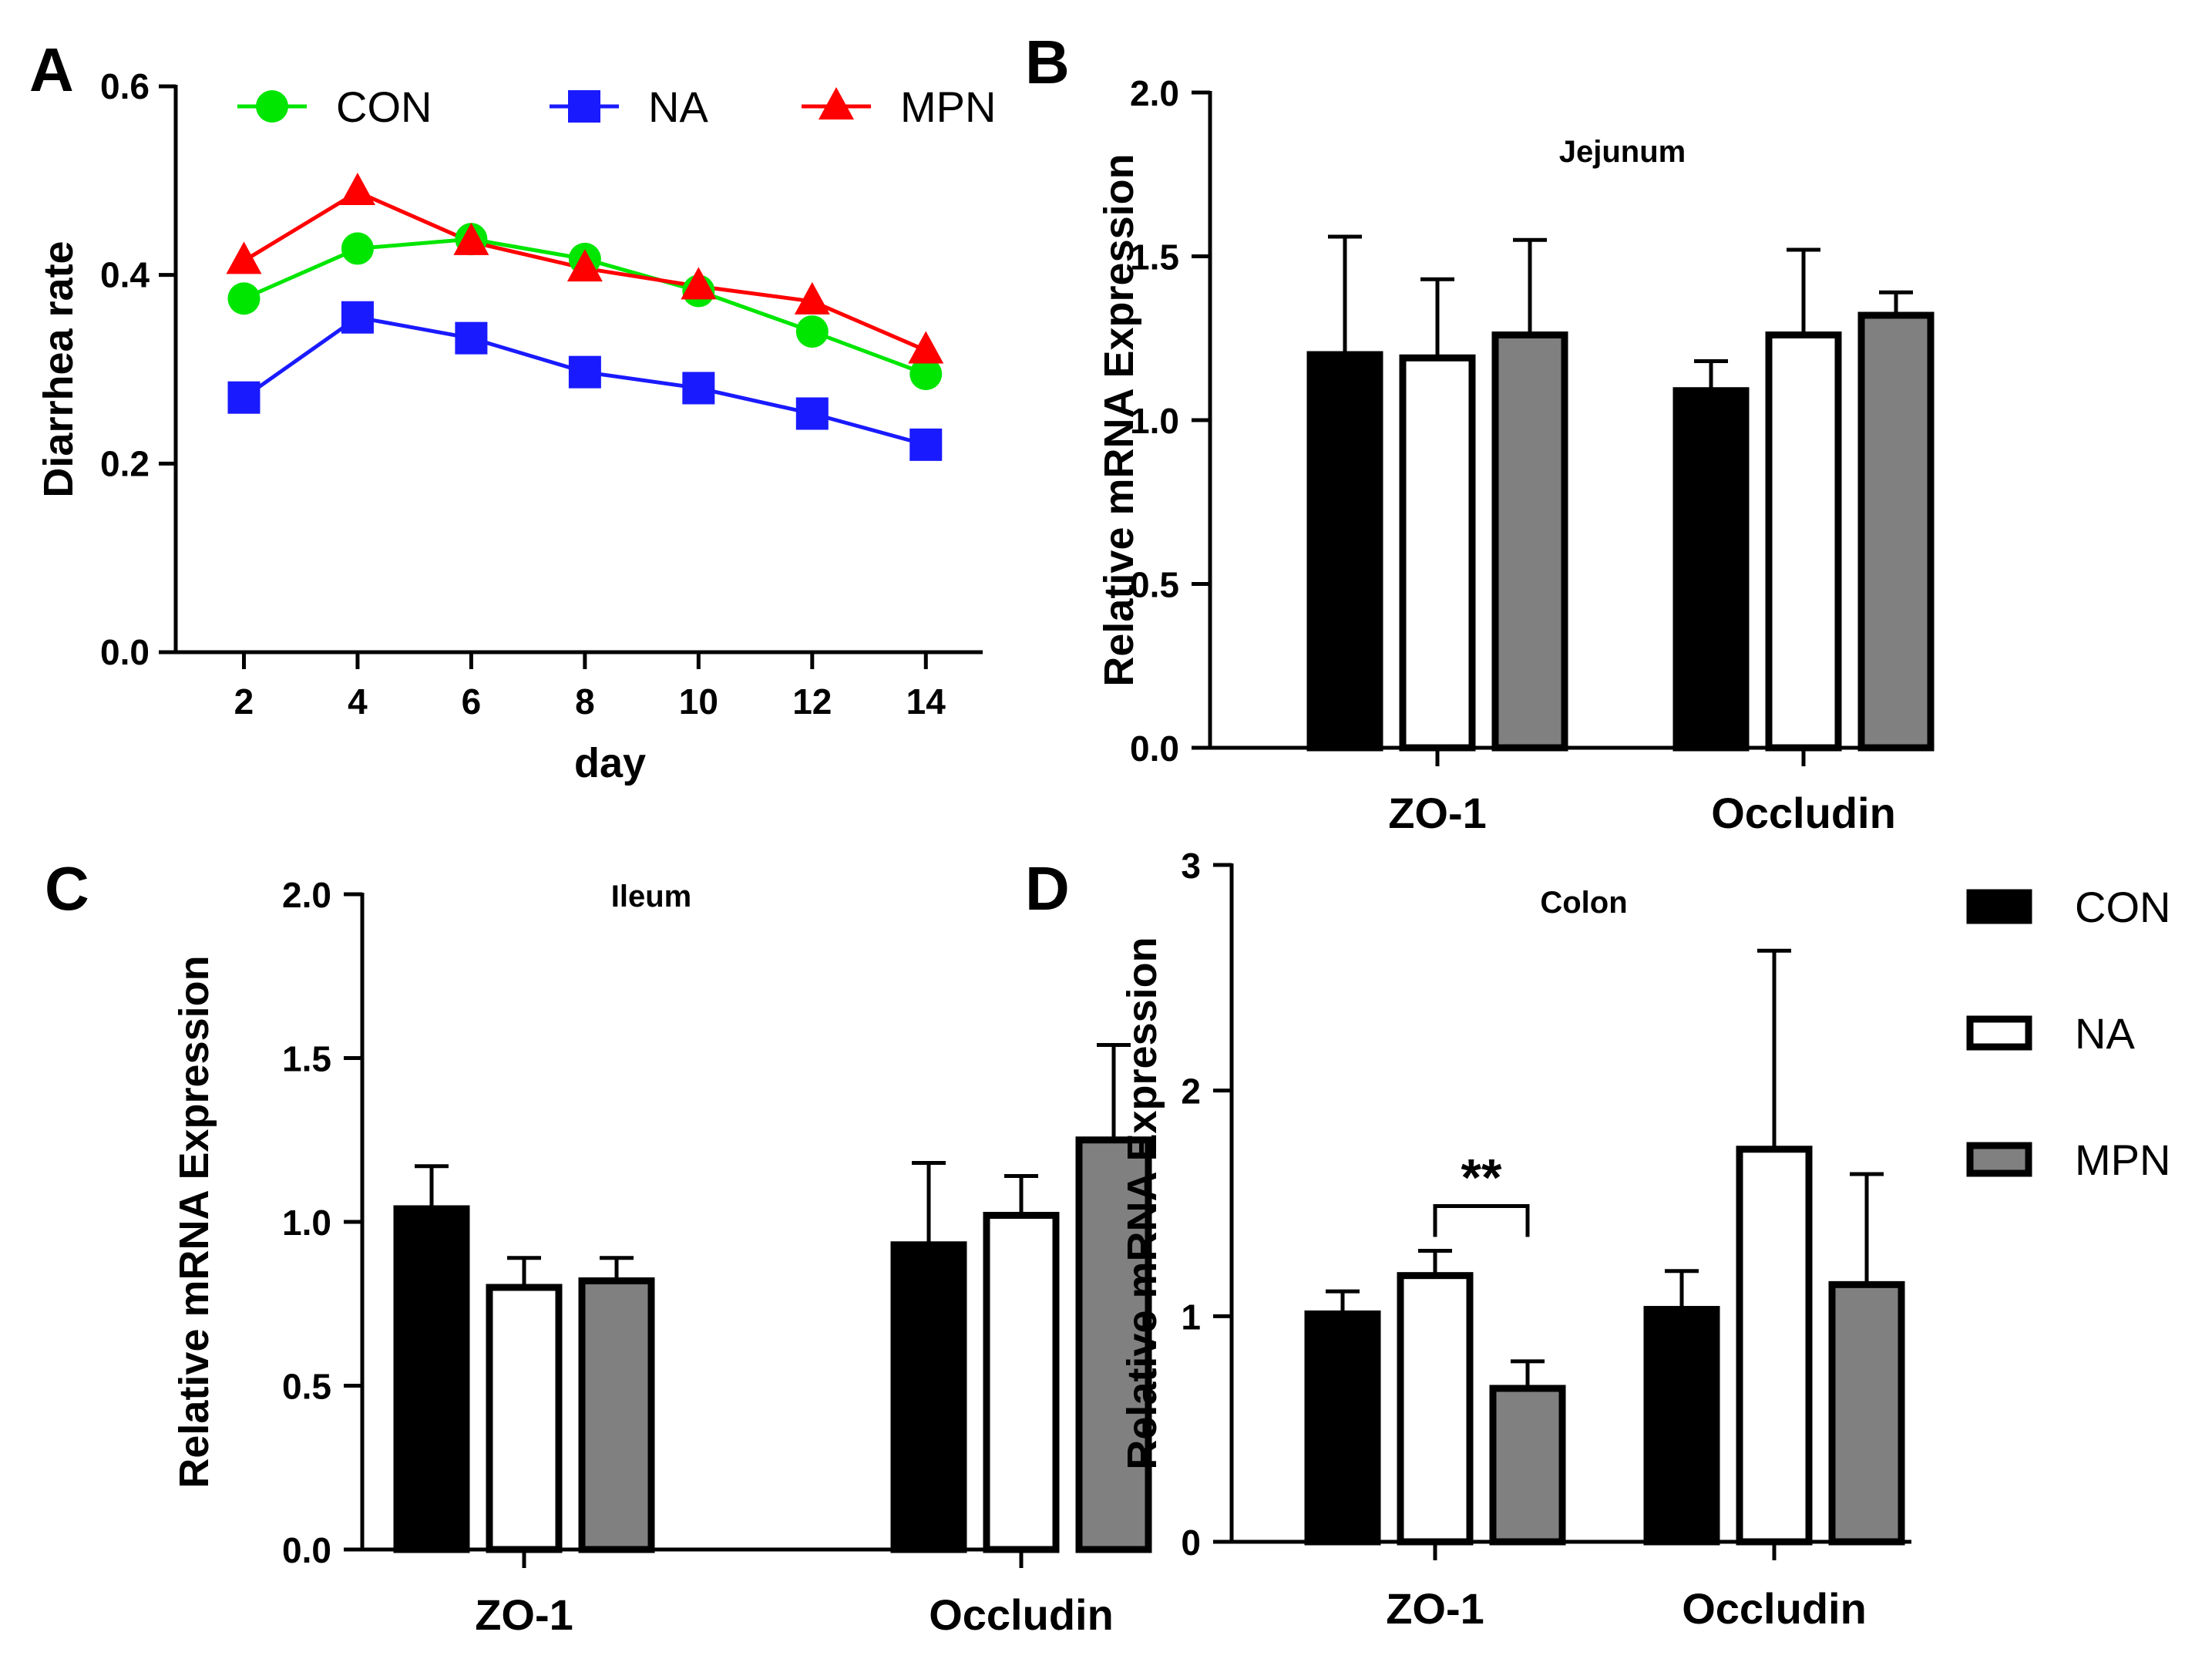 This screenshot has height=1669, width=2212. I want to click on x-tick-label-a: 6, so click(472, 701).